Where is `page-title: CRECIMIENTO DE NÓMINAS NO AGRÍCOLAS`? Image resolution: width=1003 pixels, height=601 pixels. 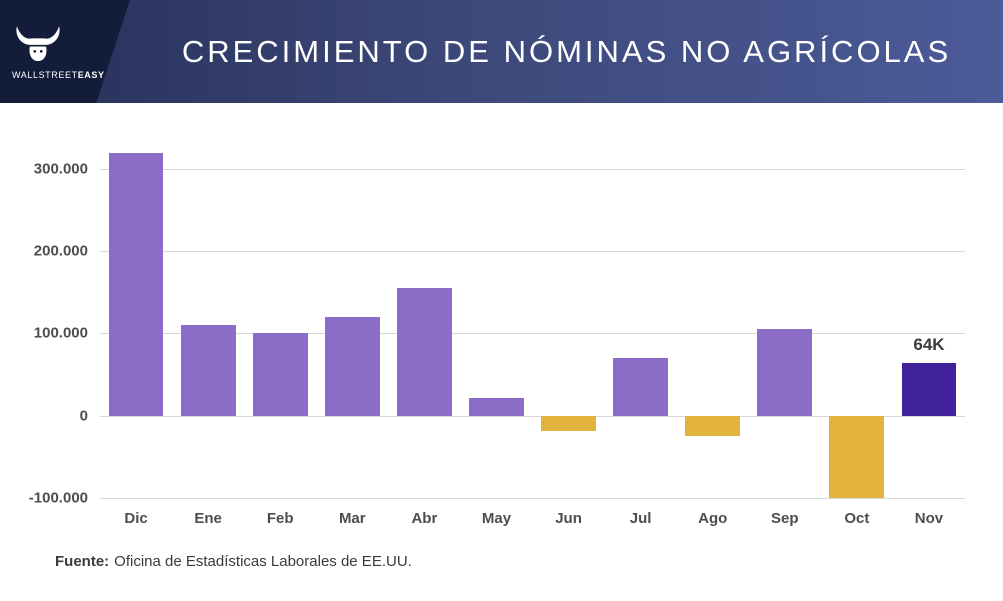
page-title: CRECIMIENTO DE NÓMINAS NO AGRÍCOLAS is located at coordinates (566, 51).